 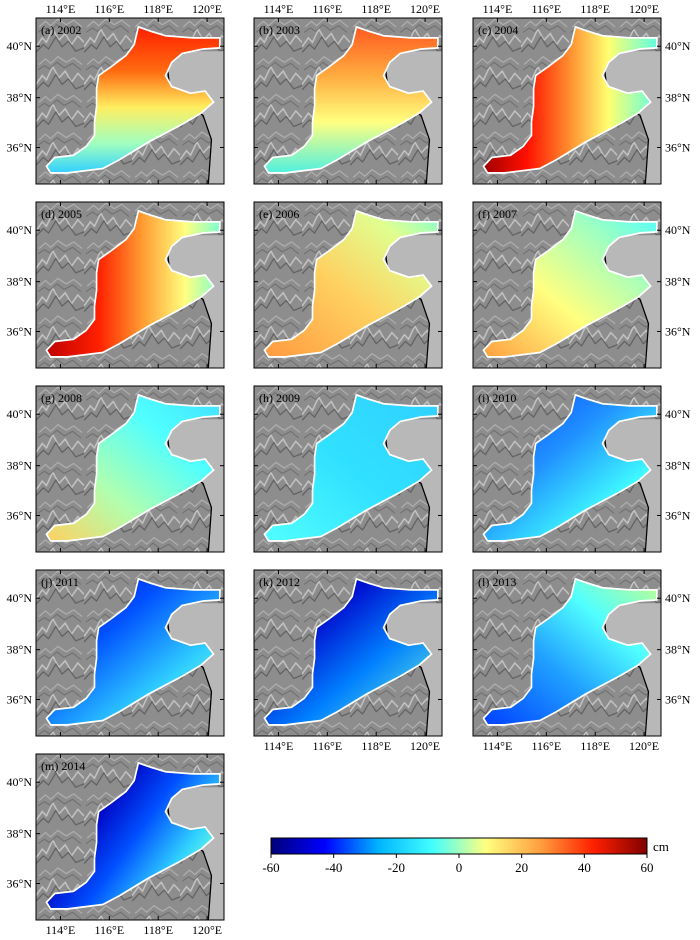 What do you see at coordinates (497, 582) in the screenshot?
I see `panel-label: (l) 2013` at bounding box center [497, 582].